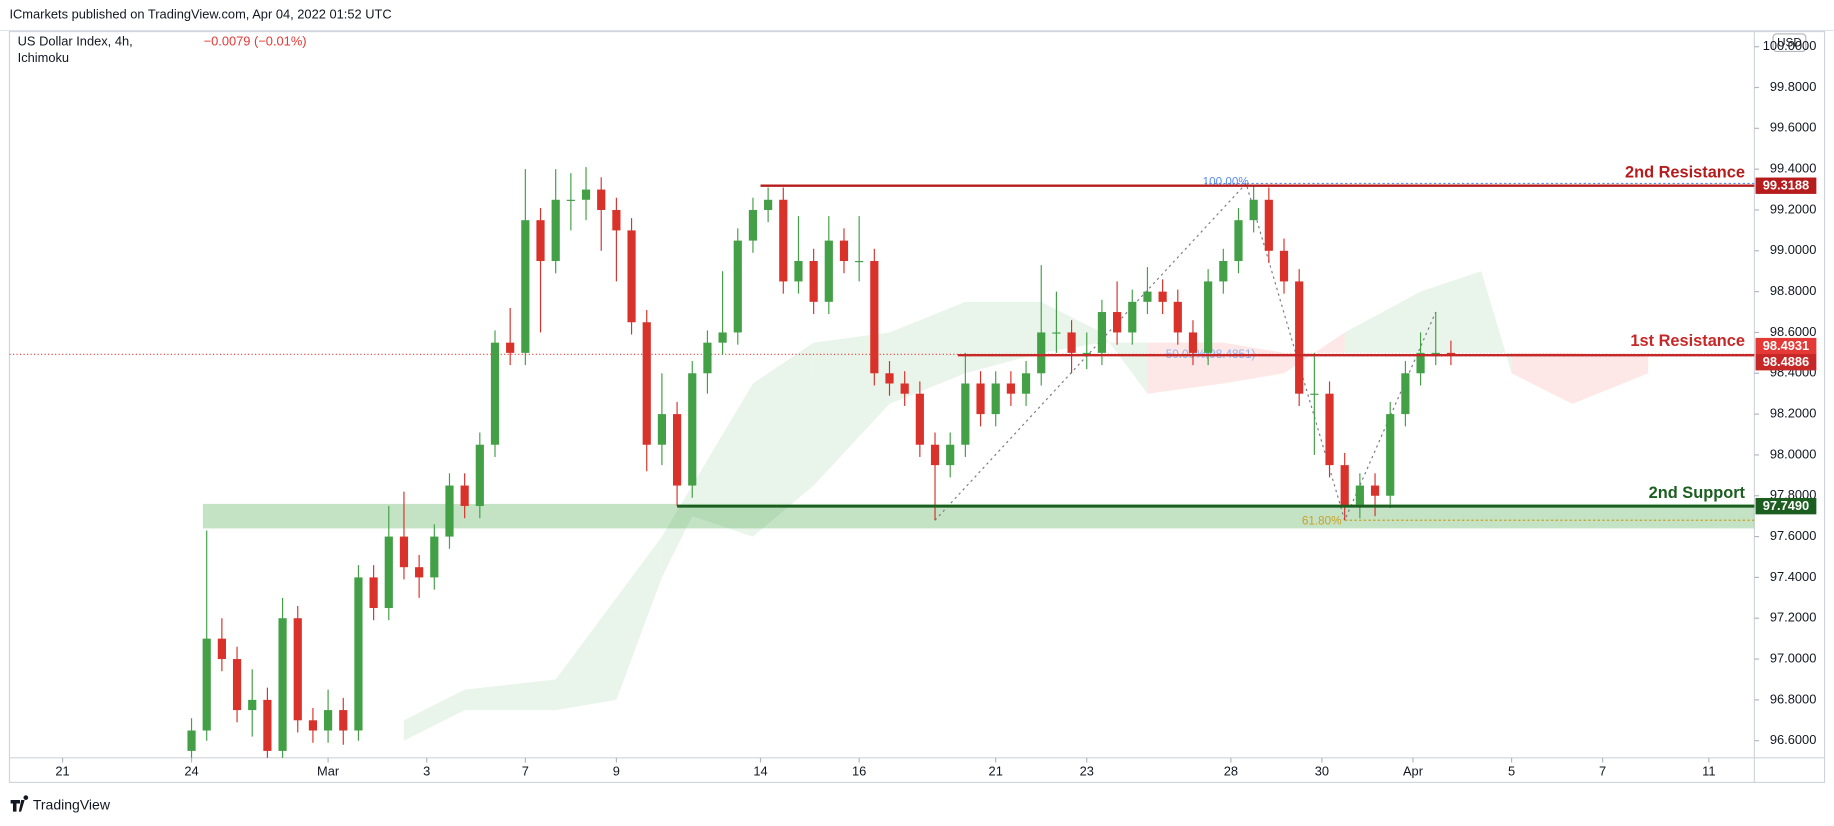  I want to click on currency-button, so click(1789, 43).